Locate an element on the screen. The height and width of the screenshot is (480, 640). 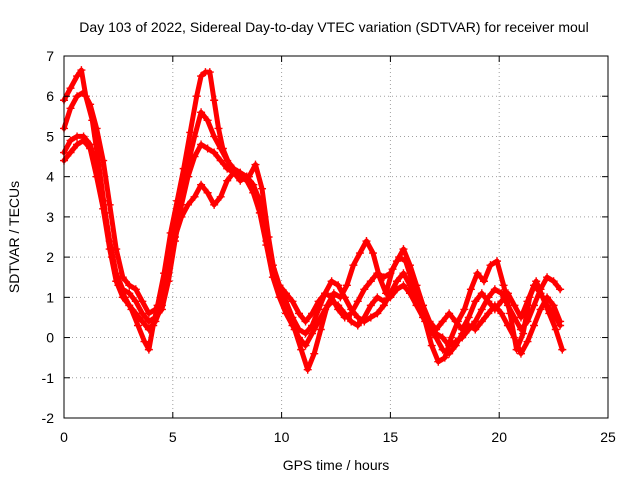
y-tick-label: 5 is located at coordinates (50, 136).